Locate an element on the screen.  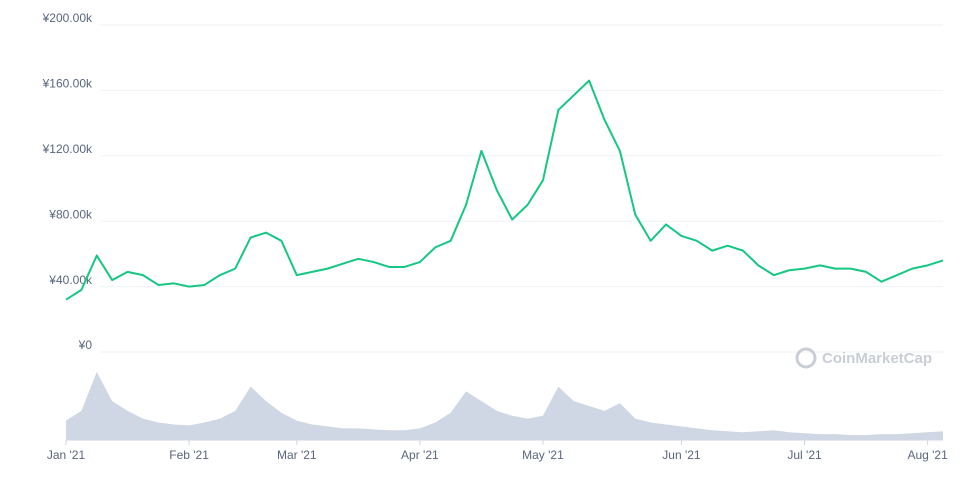
y-tick-label: ¥120.00k is located at coordinates (67, 149).